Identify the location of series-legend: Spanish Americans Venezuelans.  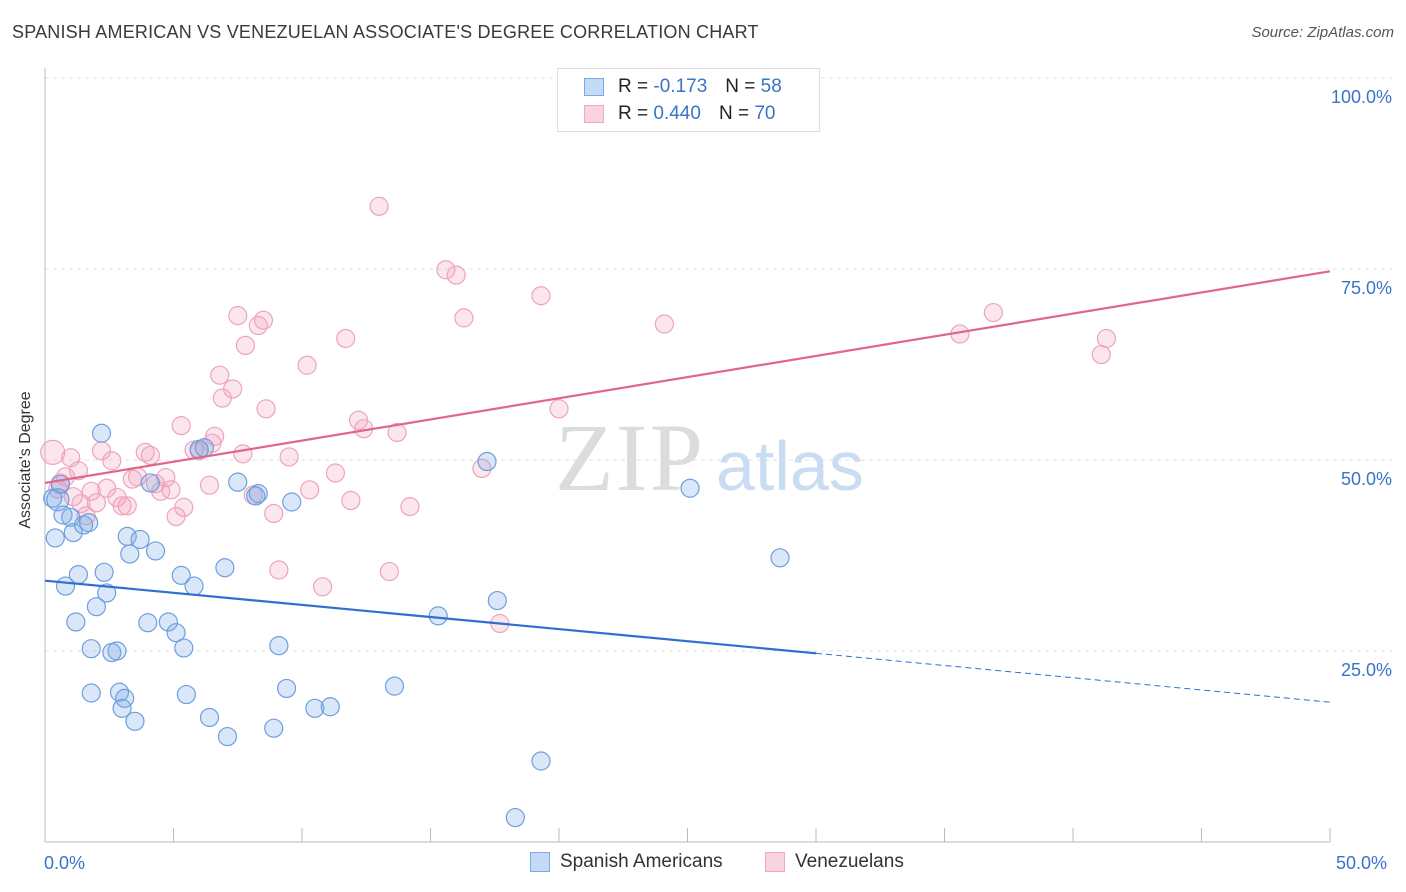
(703, 864).